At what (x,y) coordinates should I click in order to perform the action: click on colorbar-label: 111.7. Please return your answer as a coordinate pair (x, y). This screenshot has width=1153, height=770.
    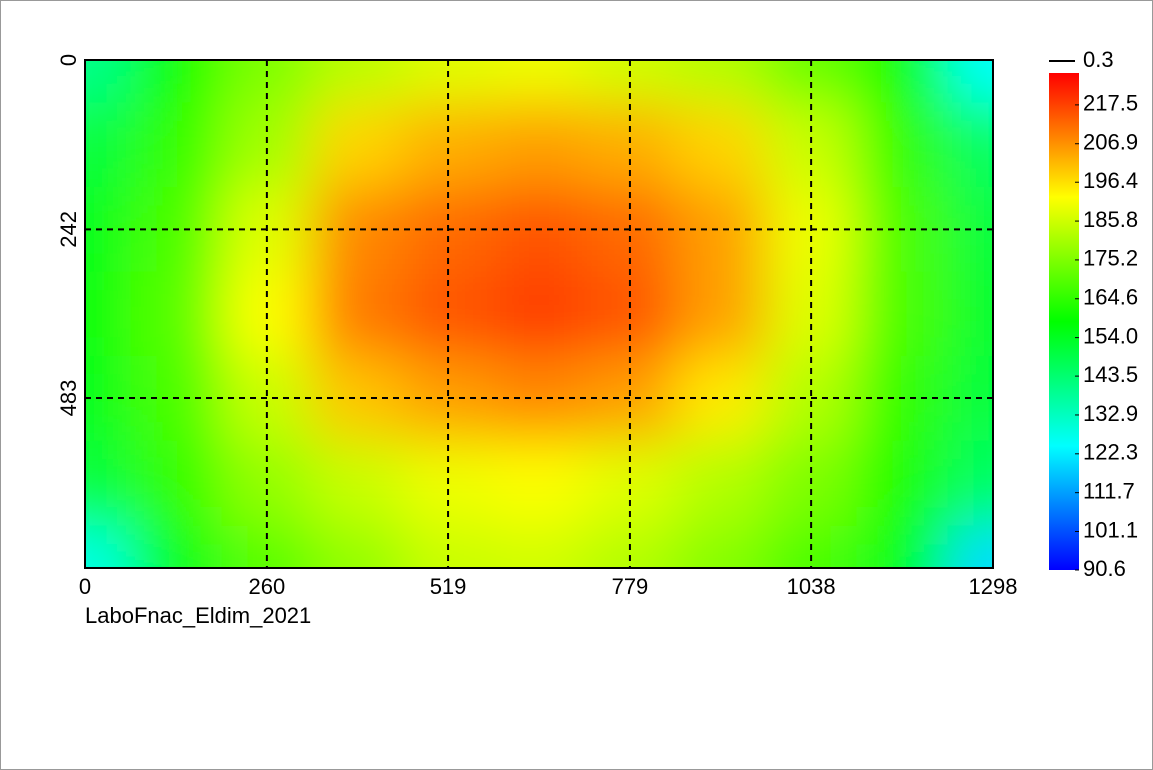
    Looking at the image, I should click on (1109, 490).